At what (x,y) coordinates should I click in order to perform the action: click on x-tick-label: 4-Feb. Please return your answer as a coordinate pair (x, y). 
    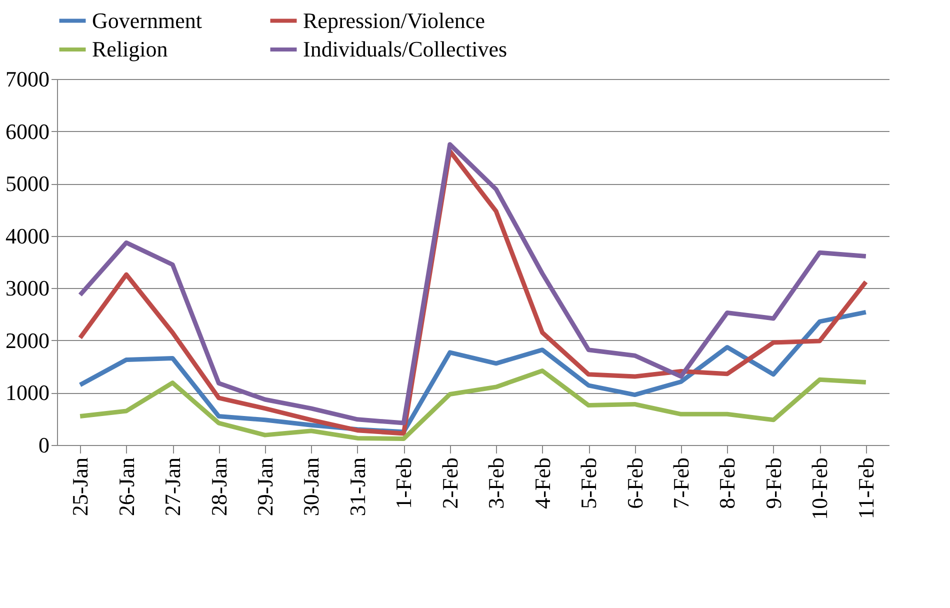
    Looking at the image, I should click on (542, 483).